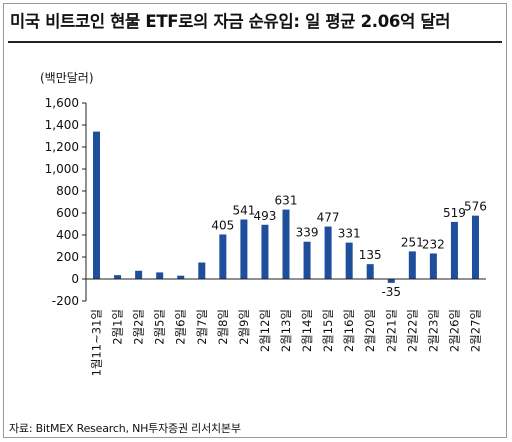 This screenshot has width=512, height=442. I want to click on x-tick-label: 2월13일, so click(286, 330).